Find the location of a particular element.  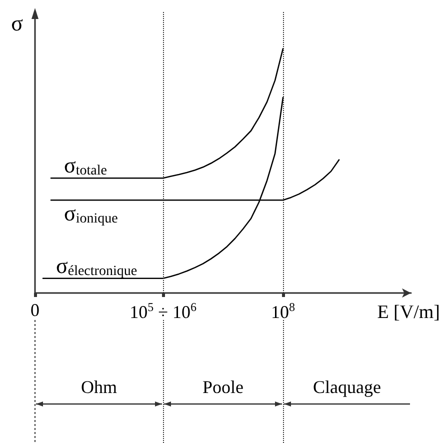

y-axis-title: σ is located at coordinates (17, 23).